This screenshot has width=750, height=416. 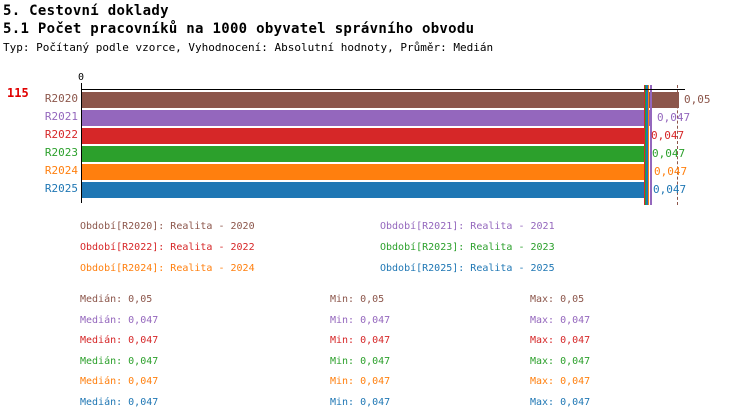 I want to click on bar-R2023, so click(x=364, y=154).